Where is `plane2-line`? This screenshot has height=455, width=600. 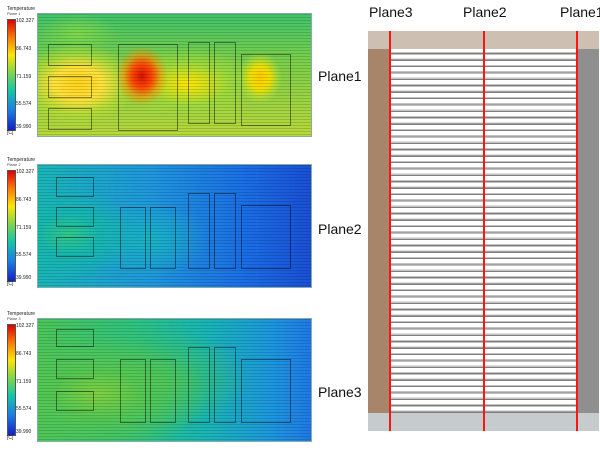
plane2-line is located at coordinates (484, 231).